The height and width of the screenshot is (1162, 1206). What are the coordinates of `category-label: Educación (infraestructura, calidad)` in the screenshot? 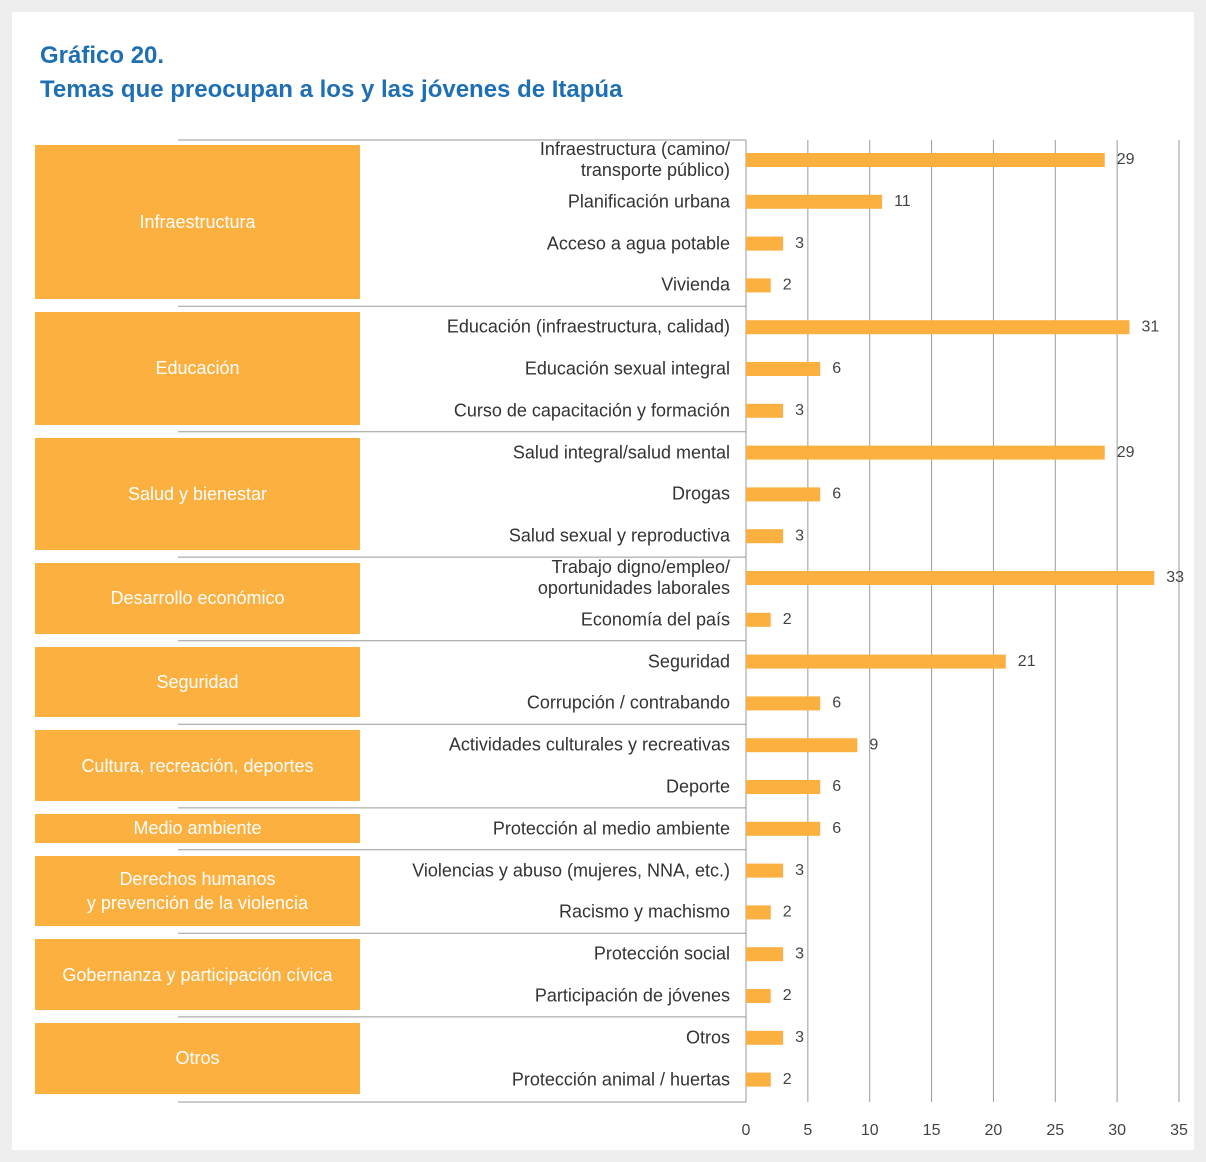 It's located at (588, 326).